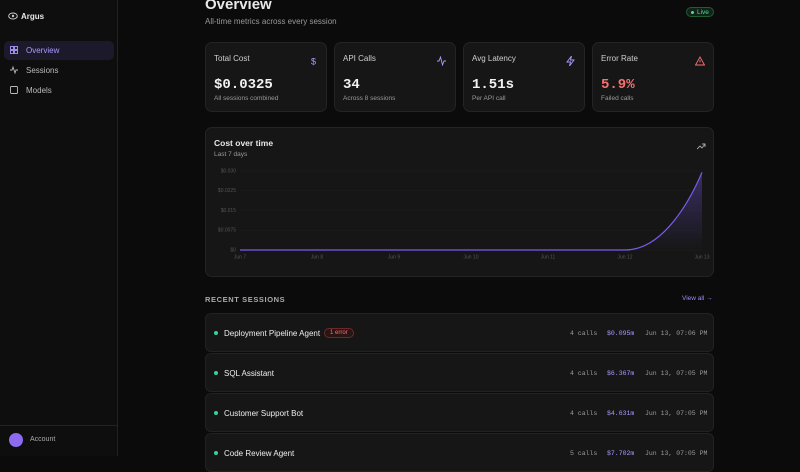 The width and height of the screenshot is (800, 472). I want to click on line, so click(471, 211).